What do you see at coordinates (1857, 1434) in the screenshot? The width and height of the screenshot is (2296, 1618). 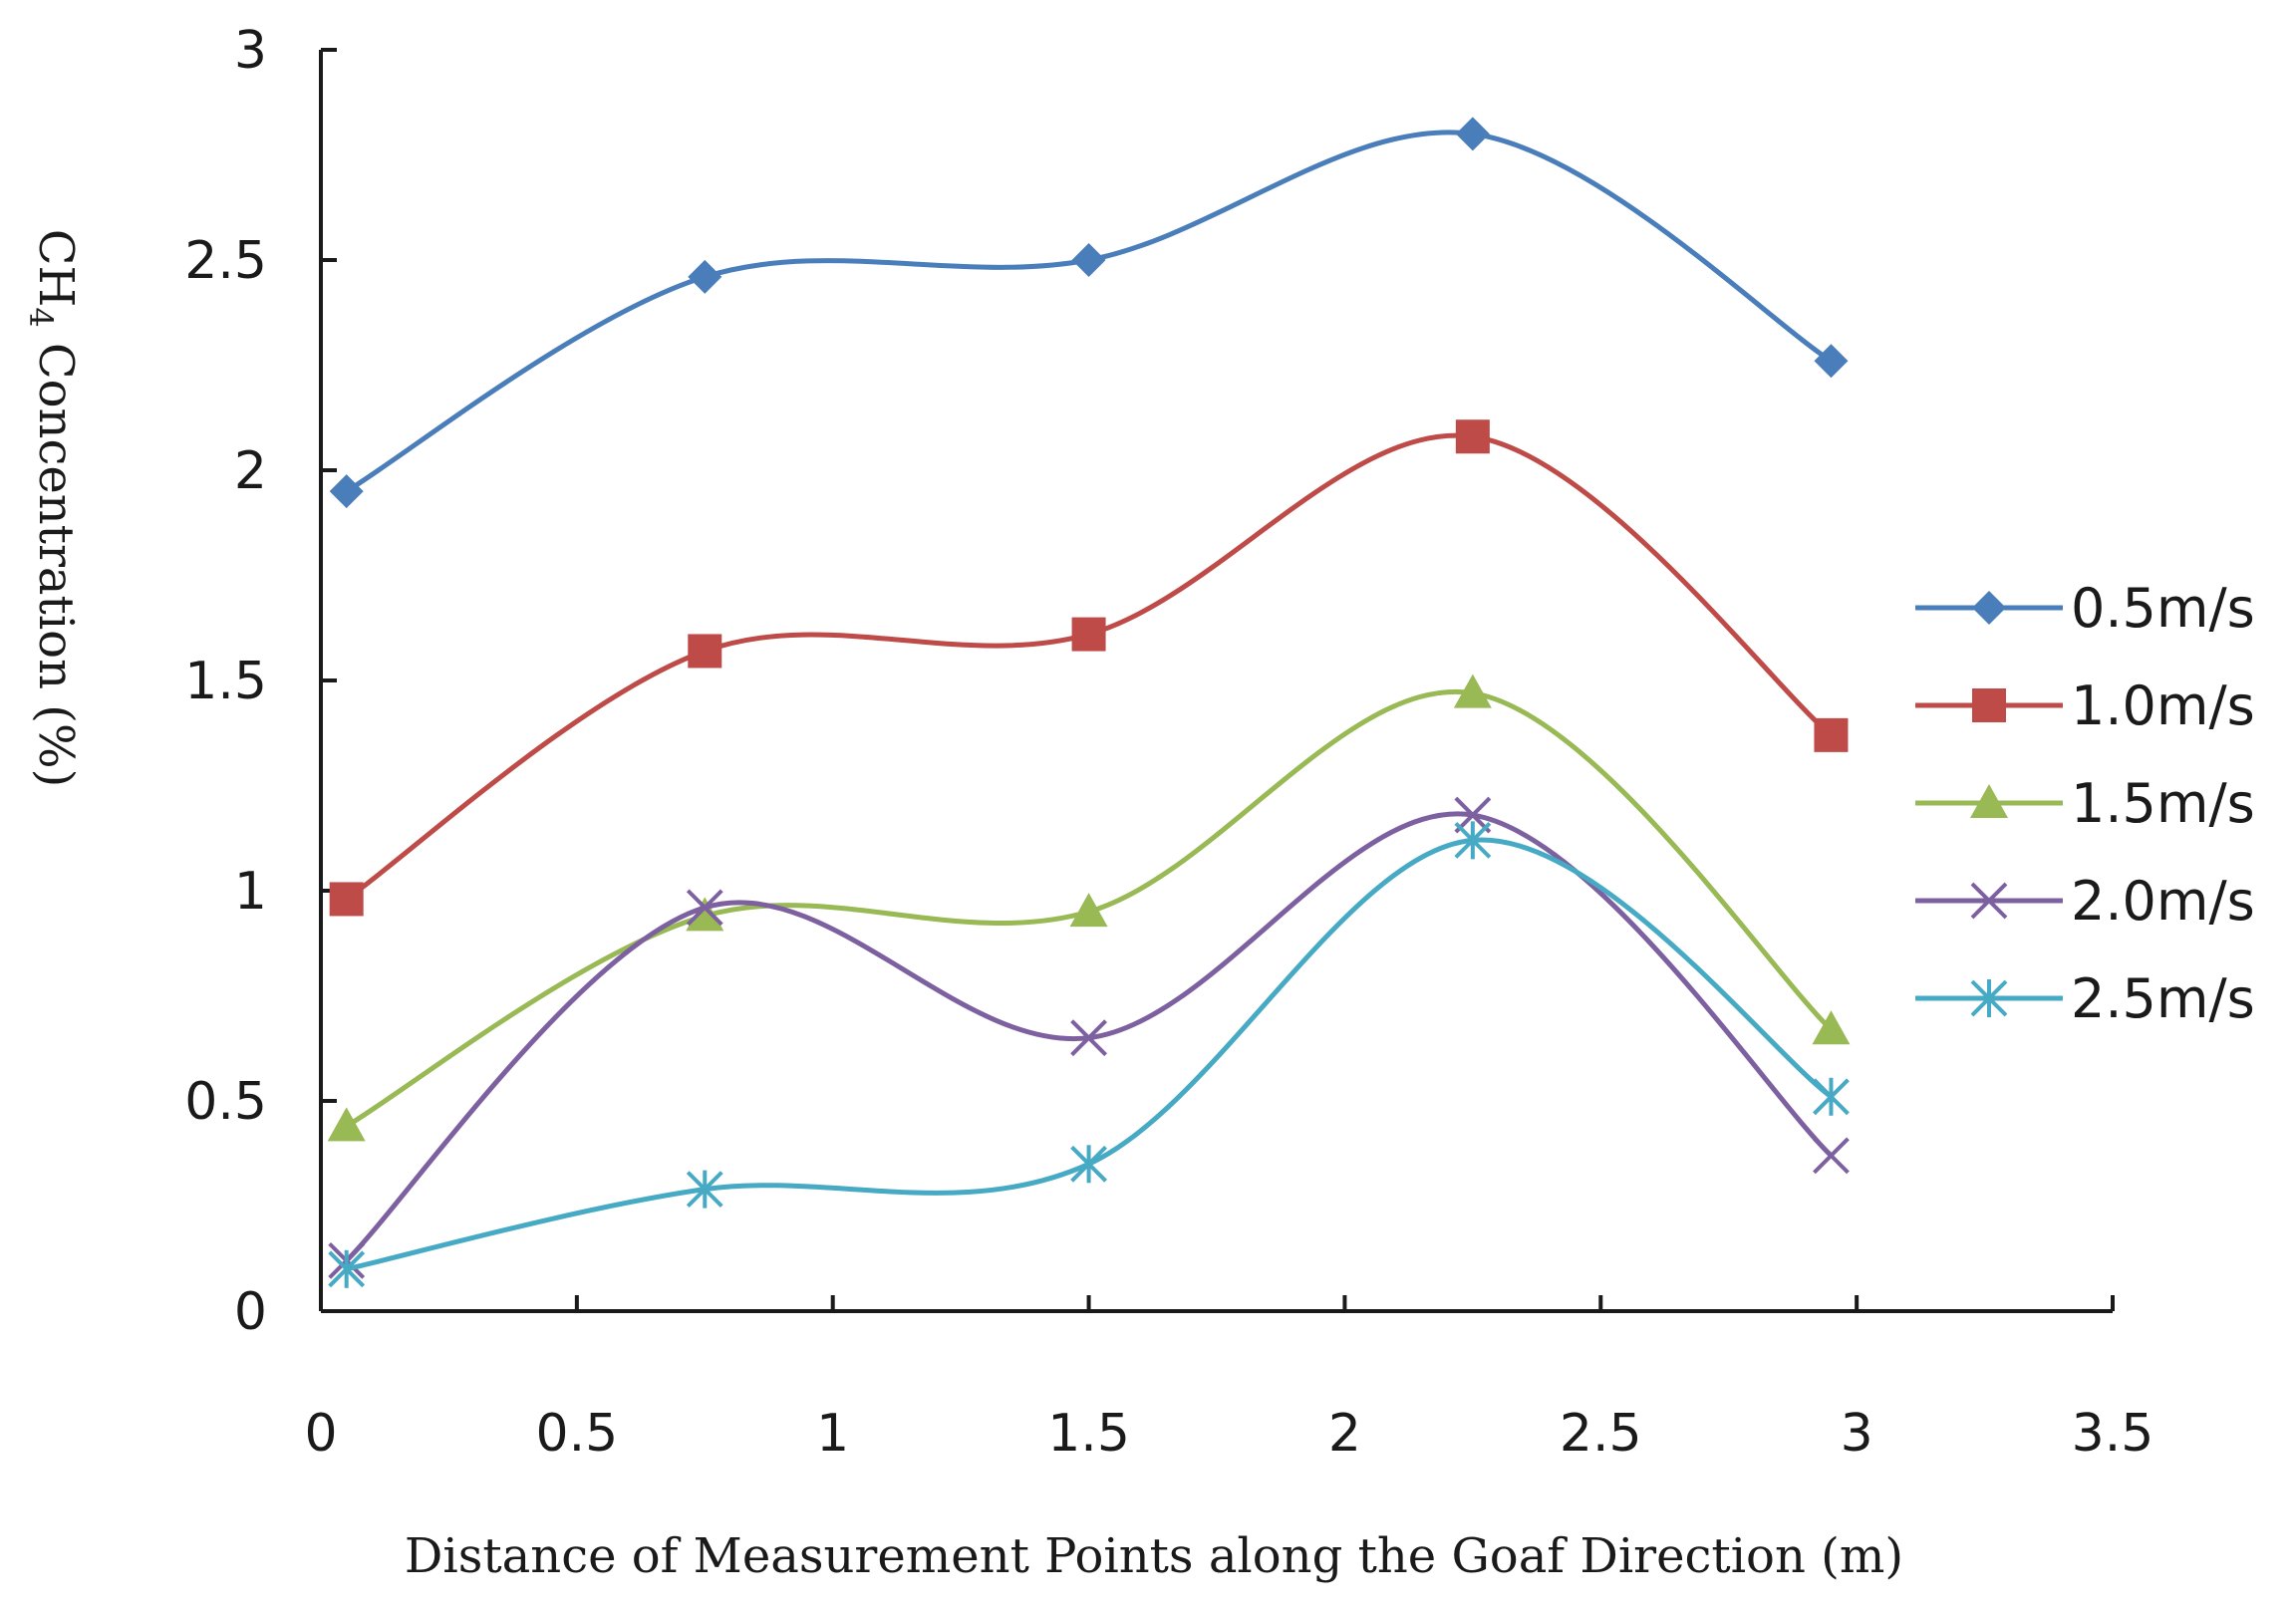 I see `x-tick-label: 3` at bounding box center [1857, 1434].